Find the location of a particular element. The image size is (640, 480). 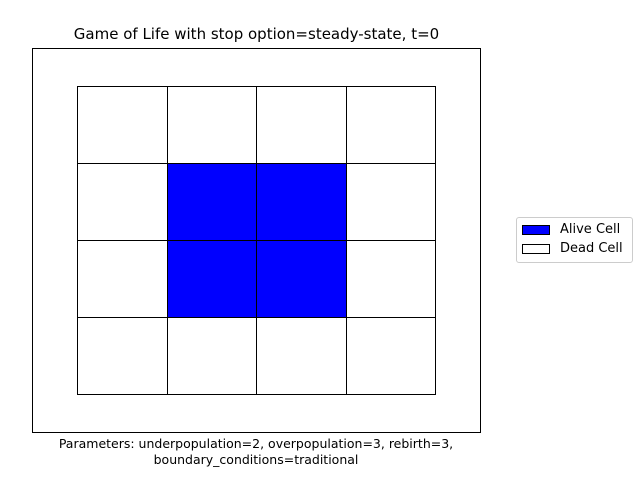

legend: Alive Cell Dead Cell is located at coordinates (574, 240).